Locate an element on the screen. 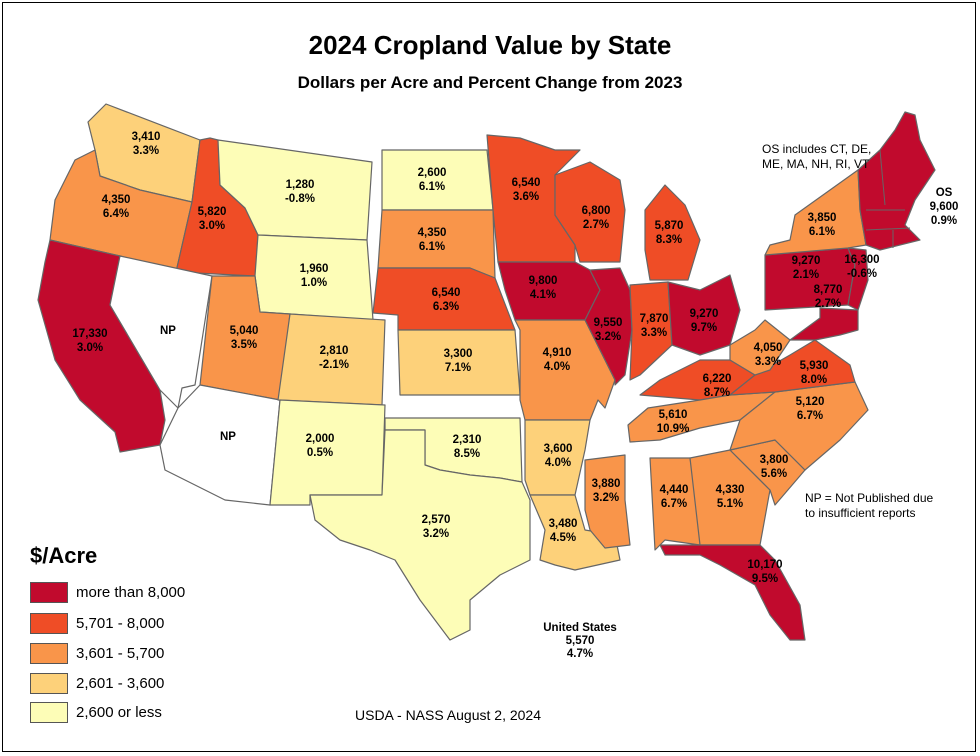 The image size is (980, 756). state-label-pa: 9,270 is located at coordinates (806, 261).